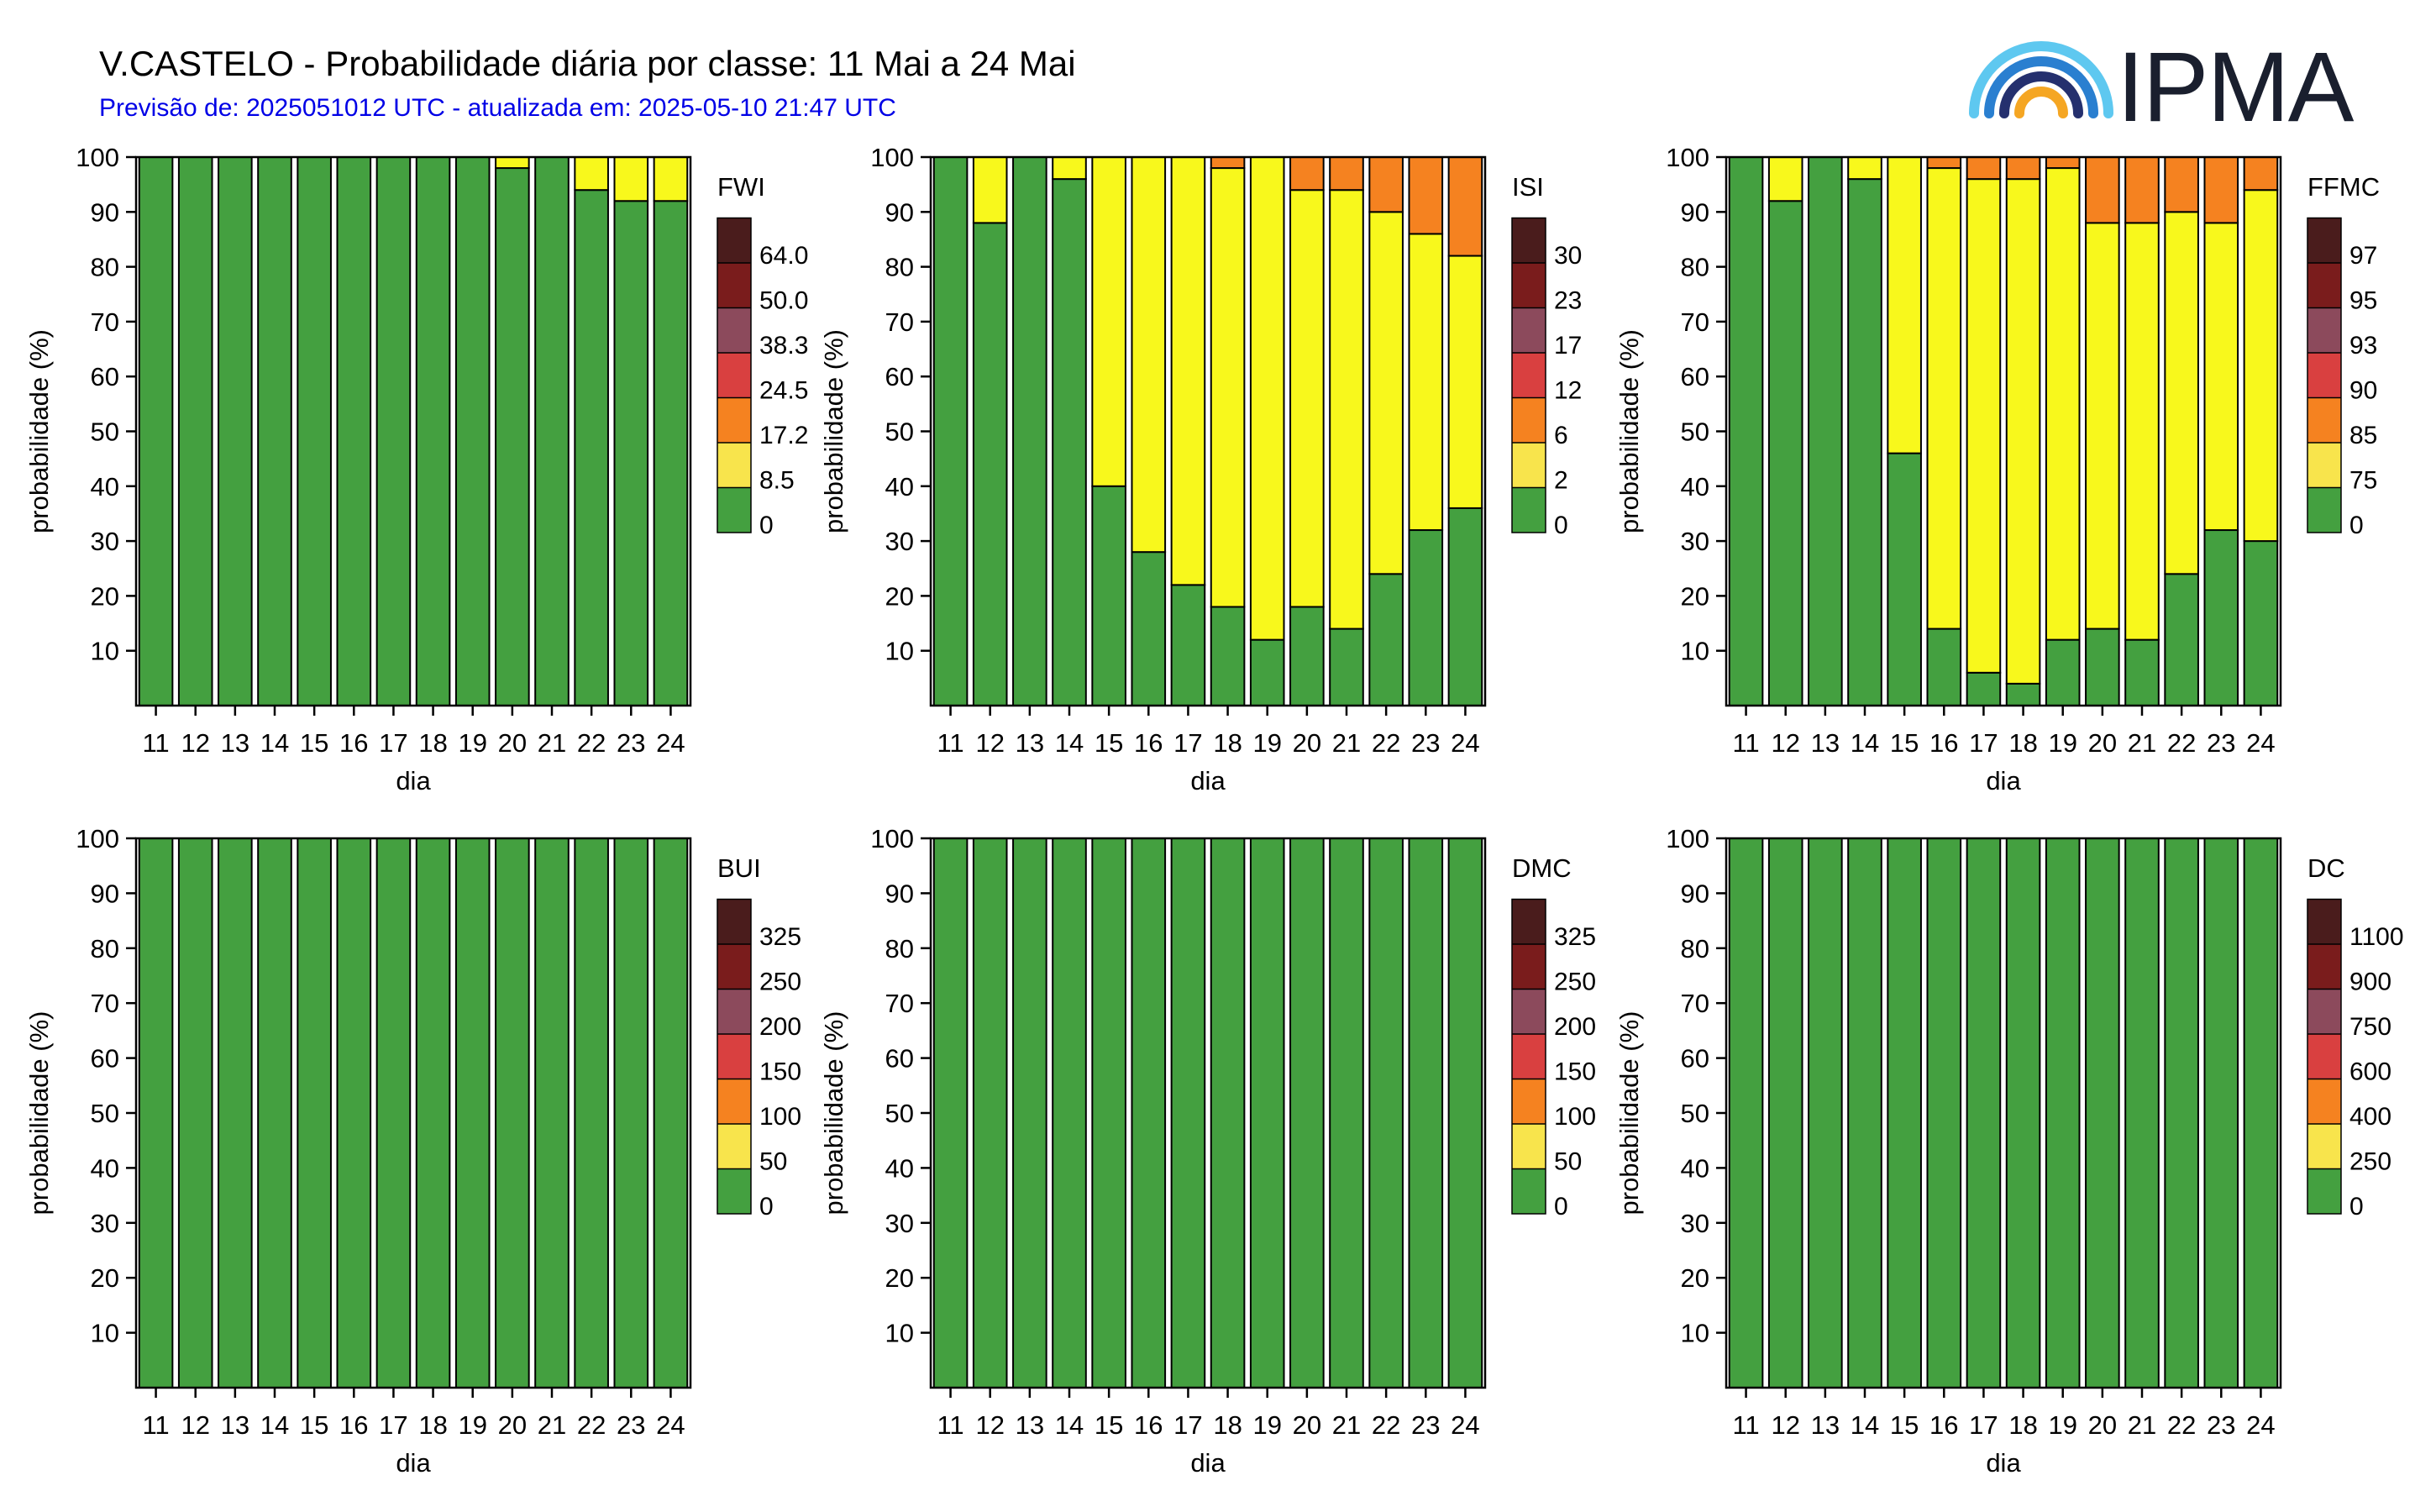 This screenshot has width=2415, height=1512. I want to click on y-tick-label: 40, so click(1695, 486).